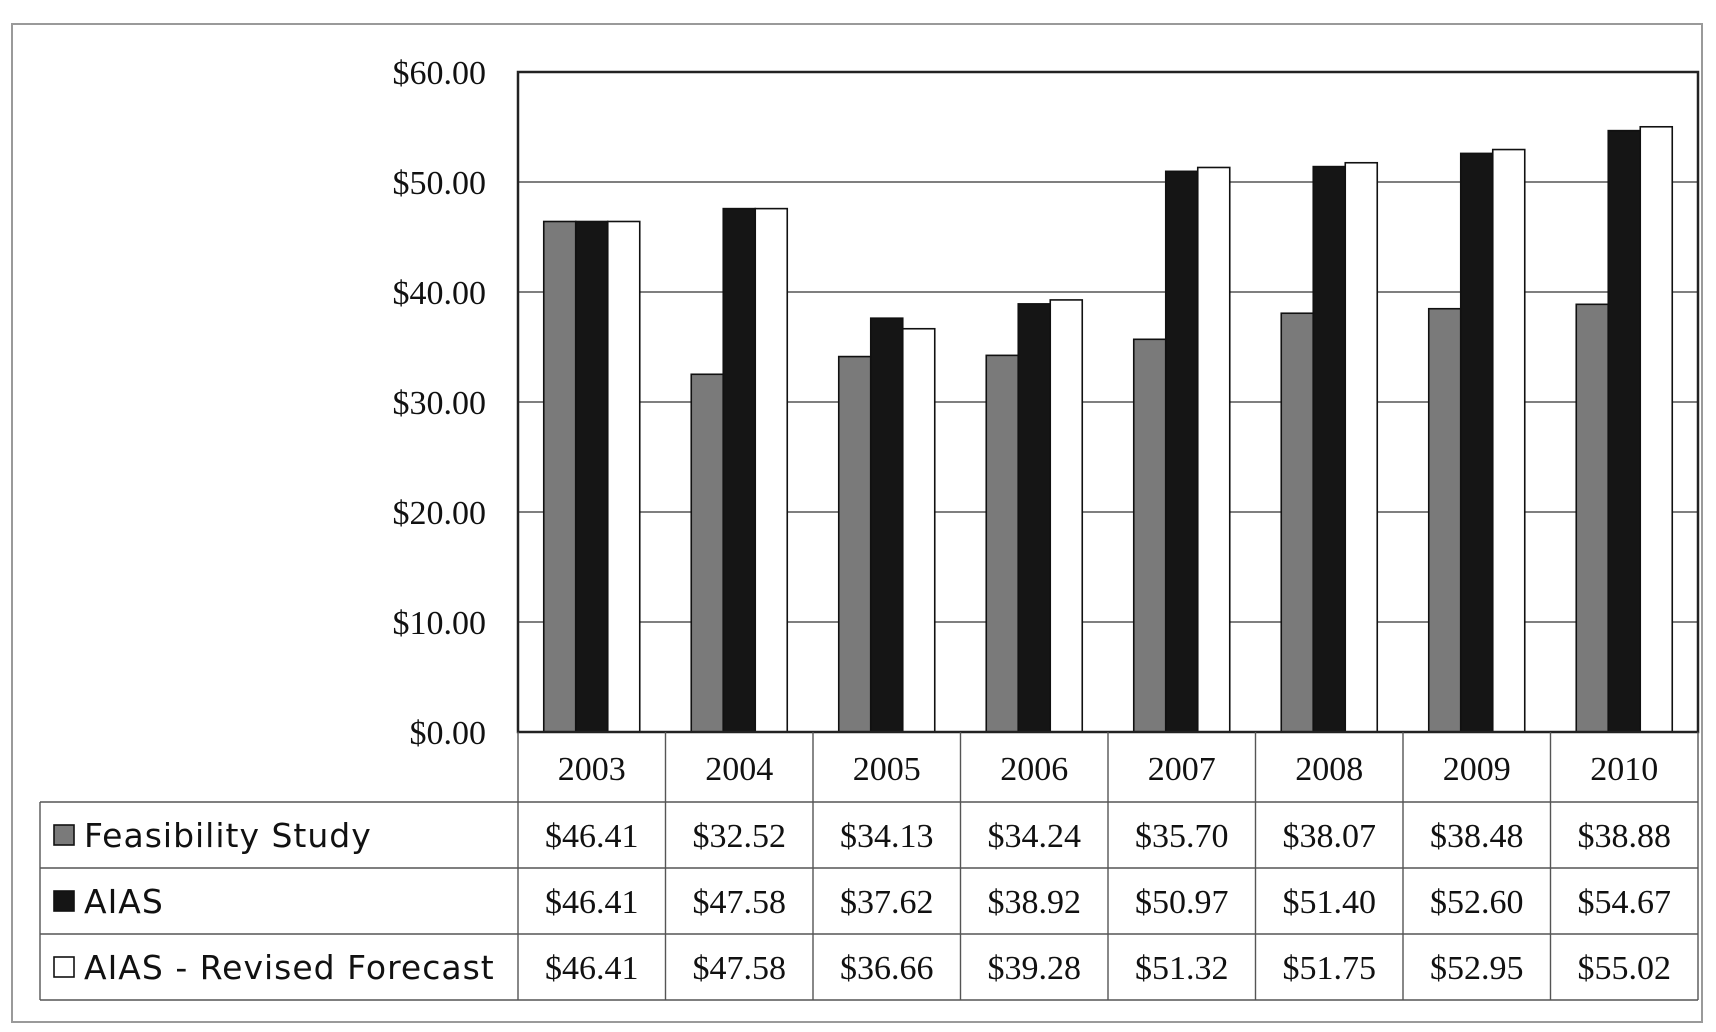 This screenshot has width=1716, height=1032. I want to click on data-label: $38.07, so click(1330, 836).